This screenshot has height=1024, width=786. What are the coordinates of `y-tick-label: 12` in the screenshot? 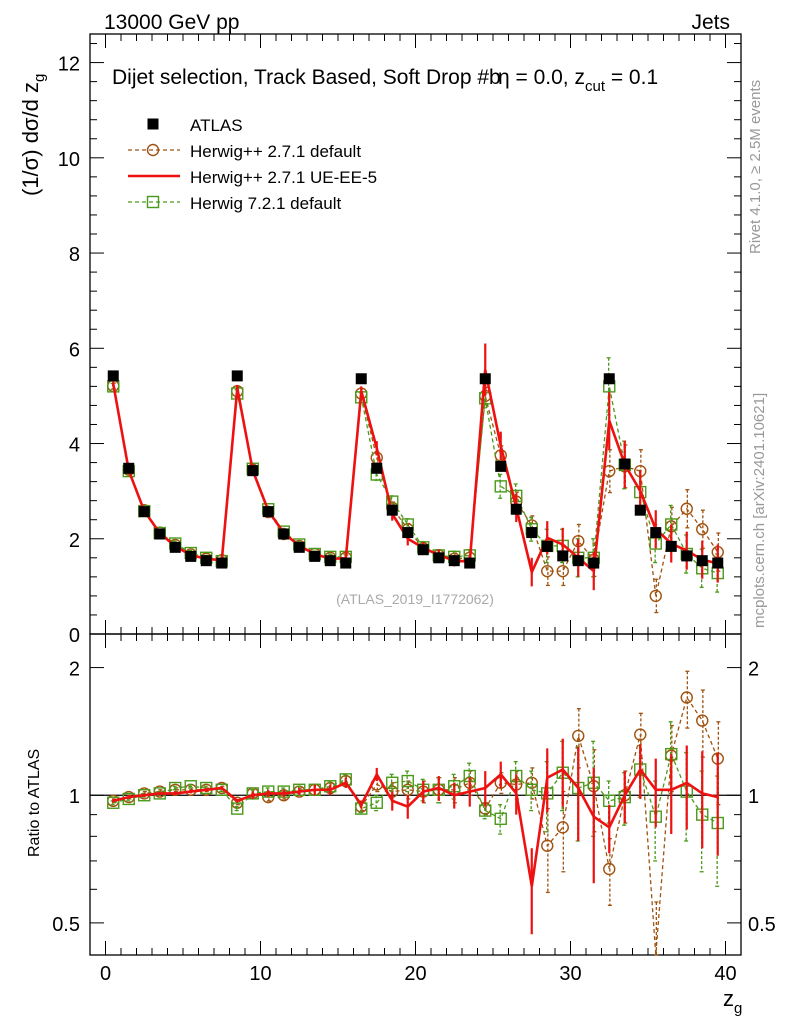 It's located at (69, 65).